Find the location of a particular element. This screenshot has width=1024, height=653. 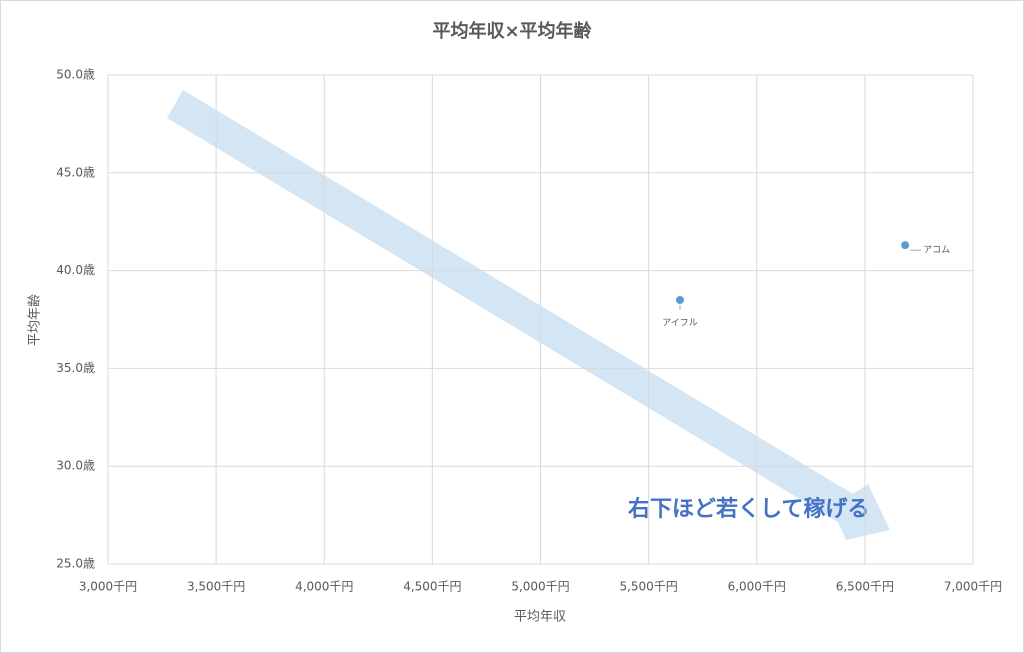

y-tick-label: 45.0歳 is located at coordinates (75, 172).